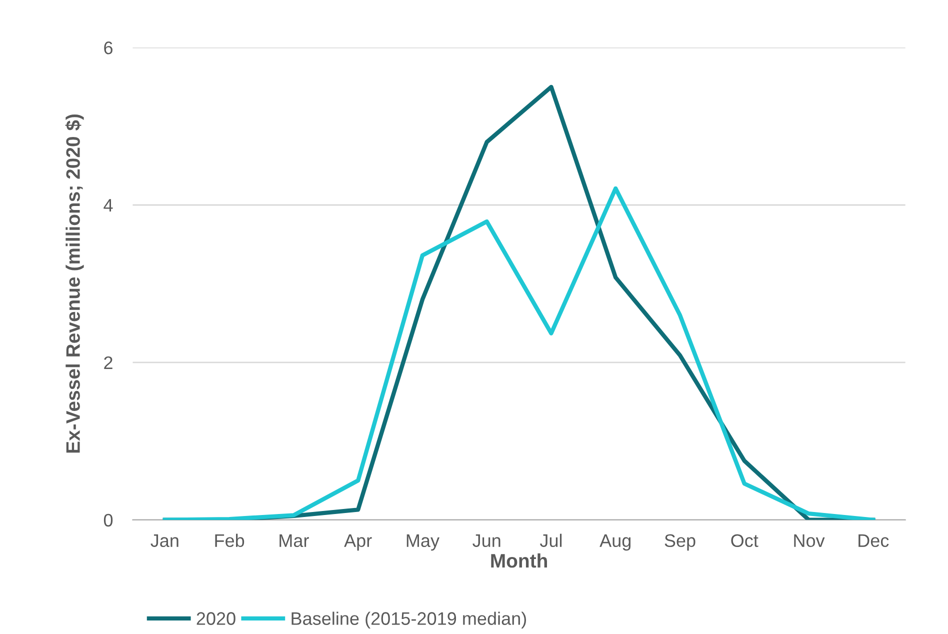 The image size is (948, 634). I want to click on y-axis-title: Ex-Vessel Revenue (millions; 2020 $), so click(74, 283).